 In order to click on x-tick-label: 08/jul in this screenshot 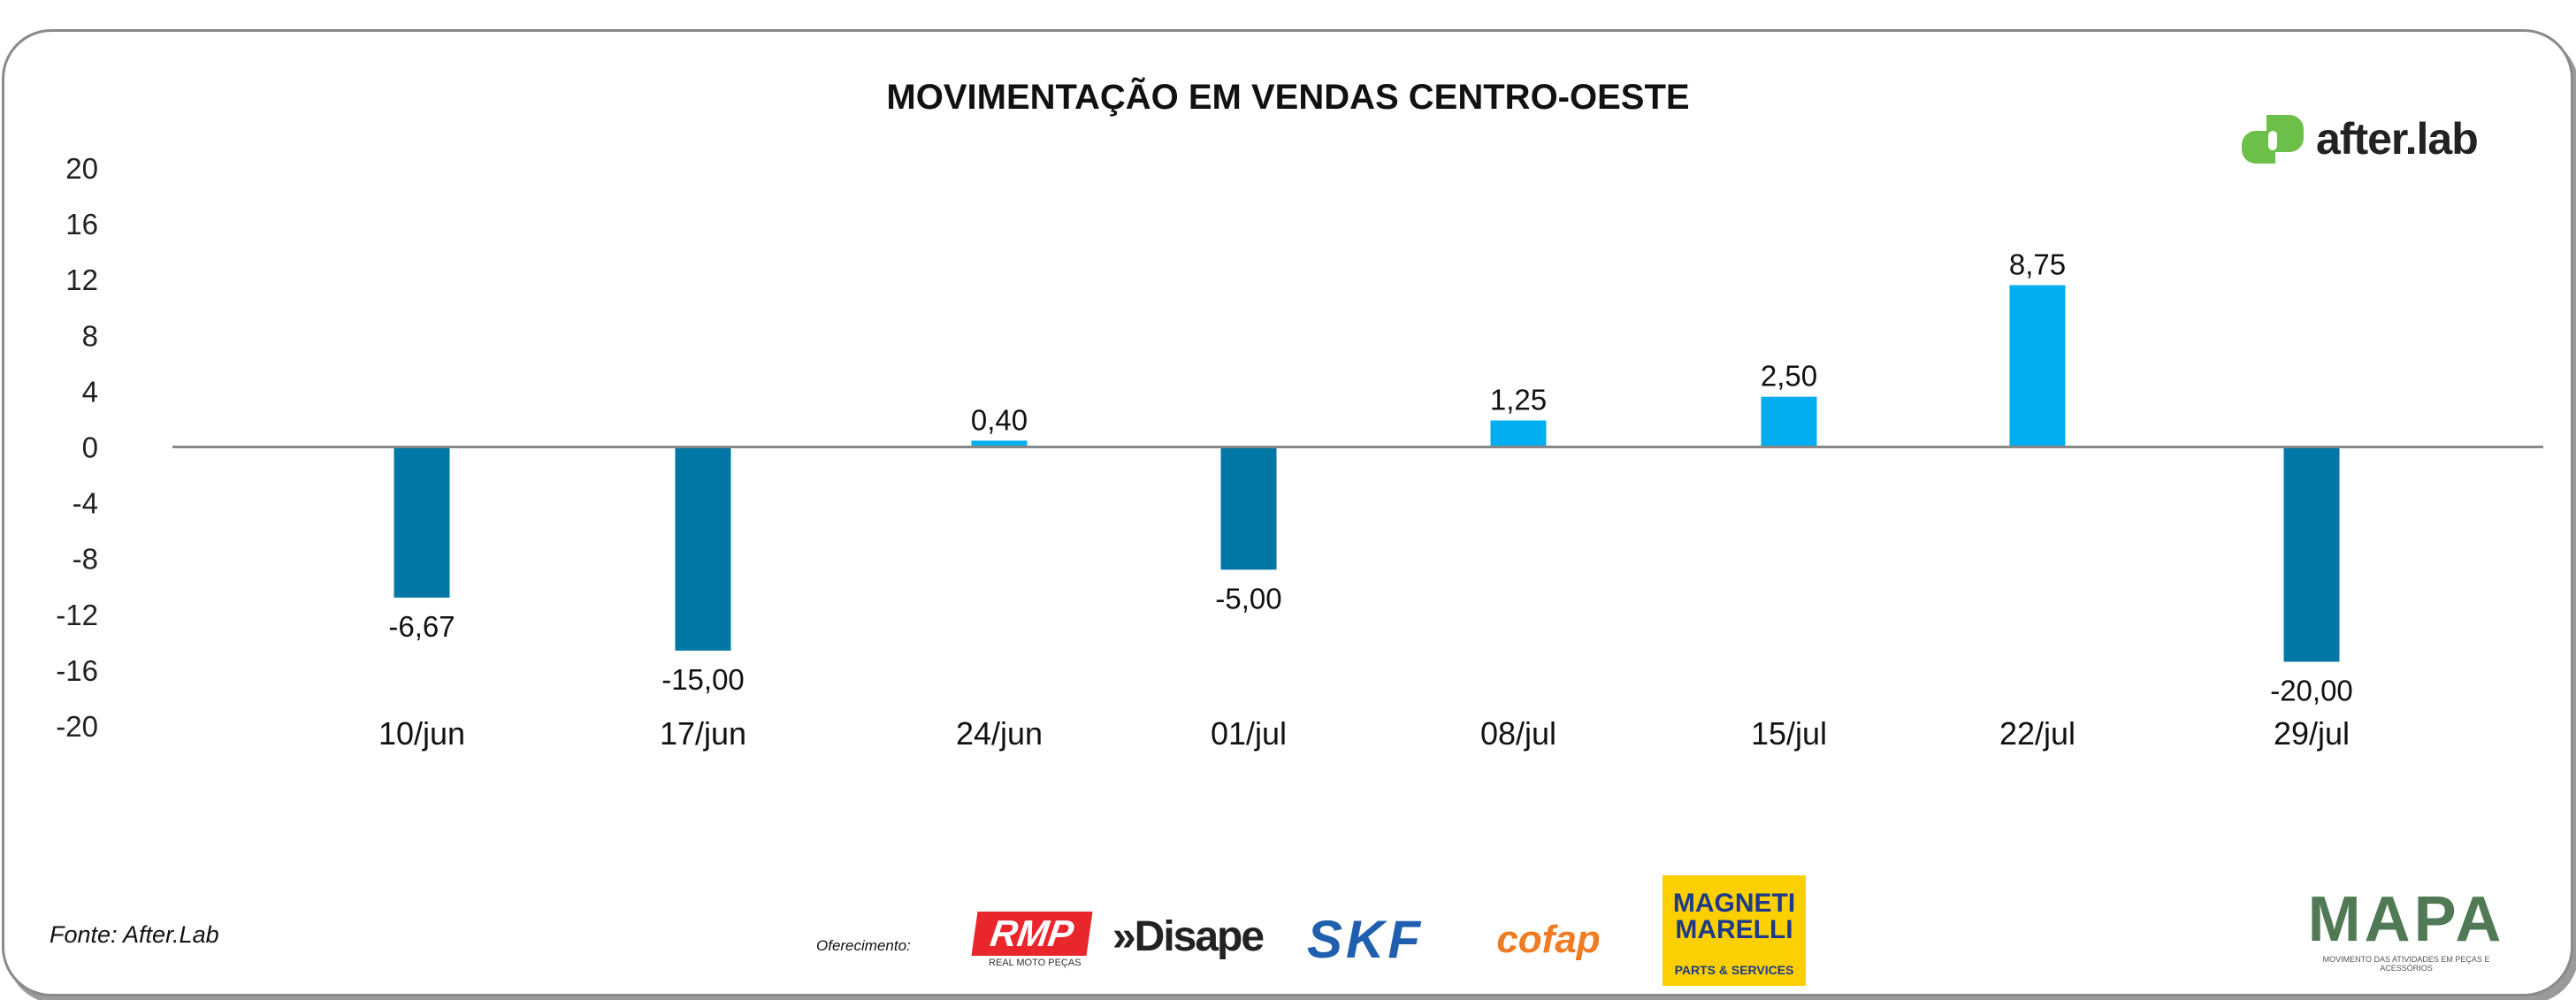, I will do `click(1518, 733)`.